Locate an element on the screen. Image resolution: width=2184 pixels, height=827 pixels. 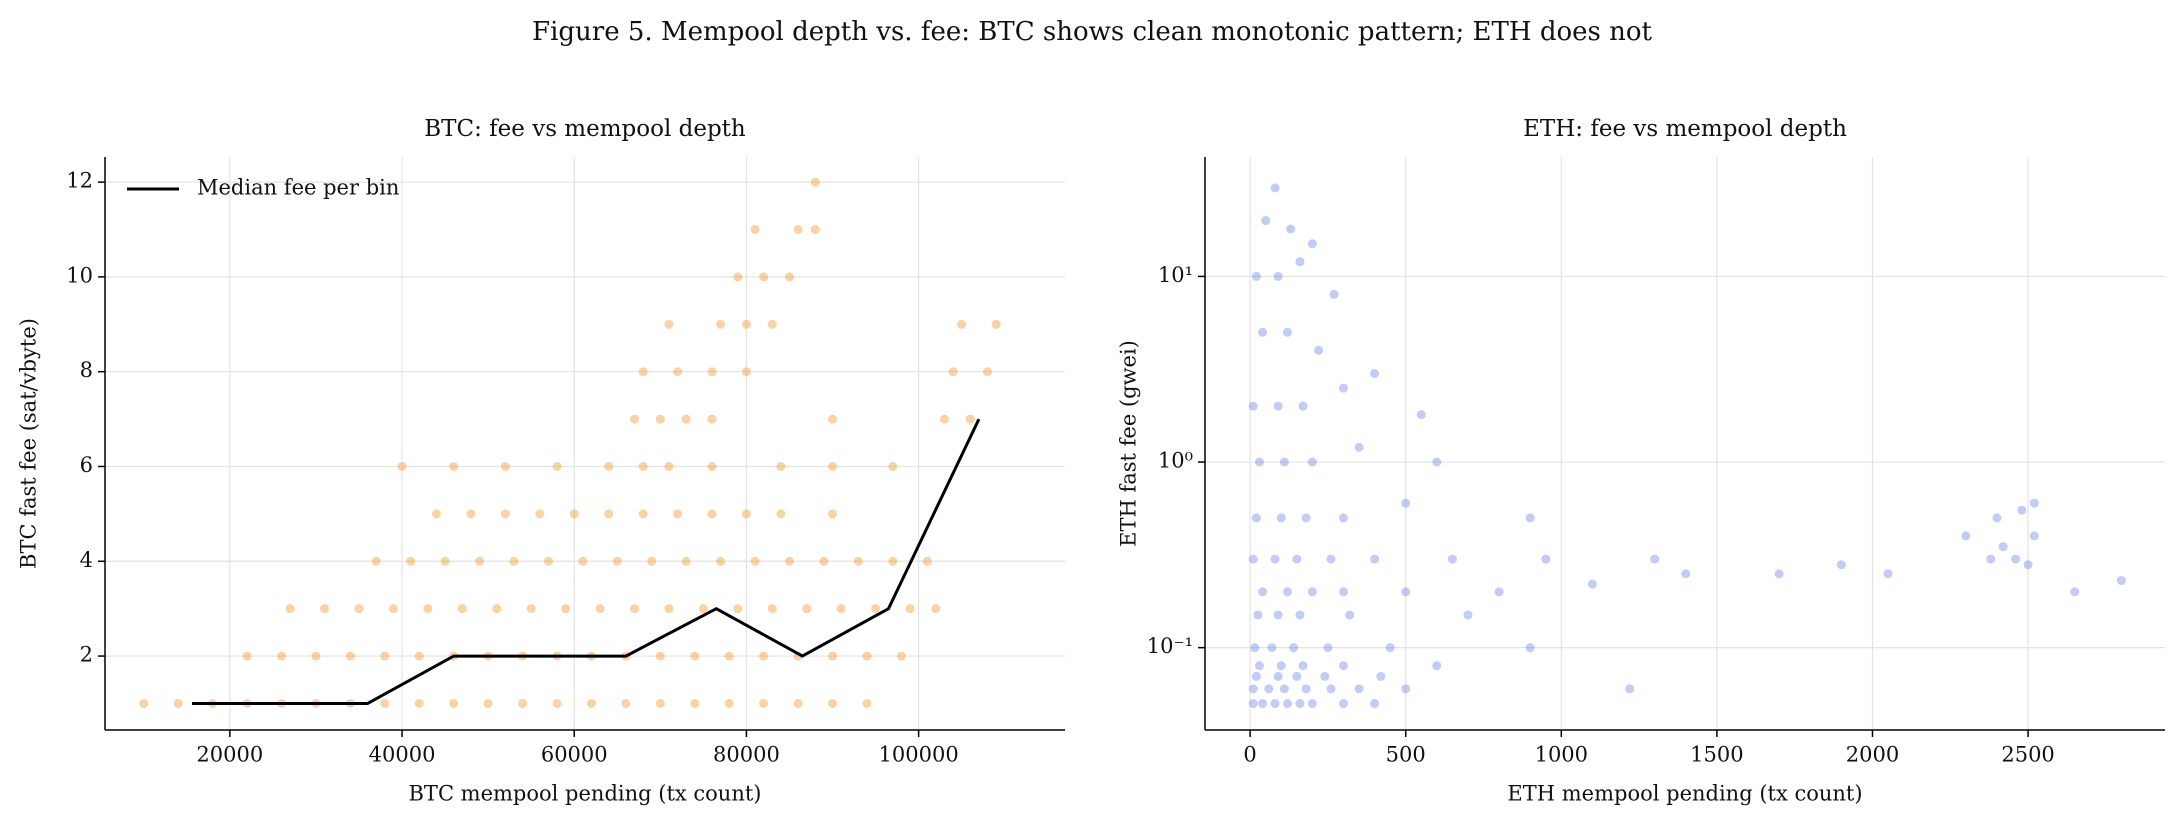
x-axis-label: BTC mempool pending (tx count) is located at coordinates (585, 794).